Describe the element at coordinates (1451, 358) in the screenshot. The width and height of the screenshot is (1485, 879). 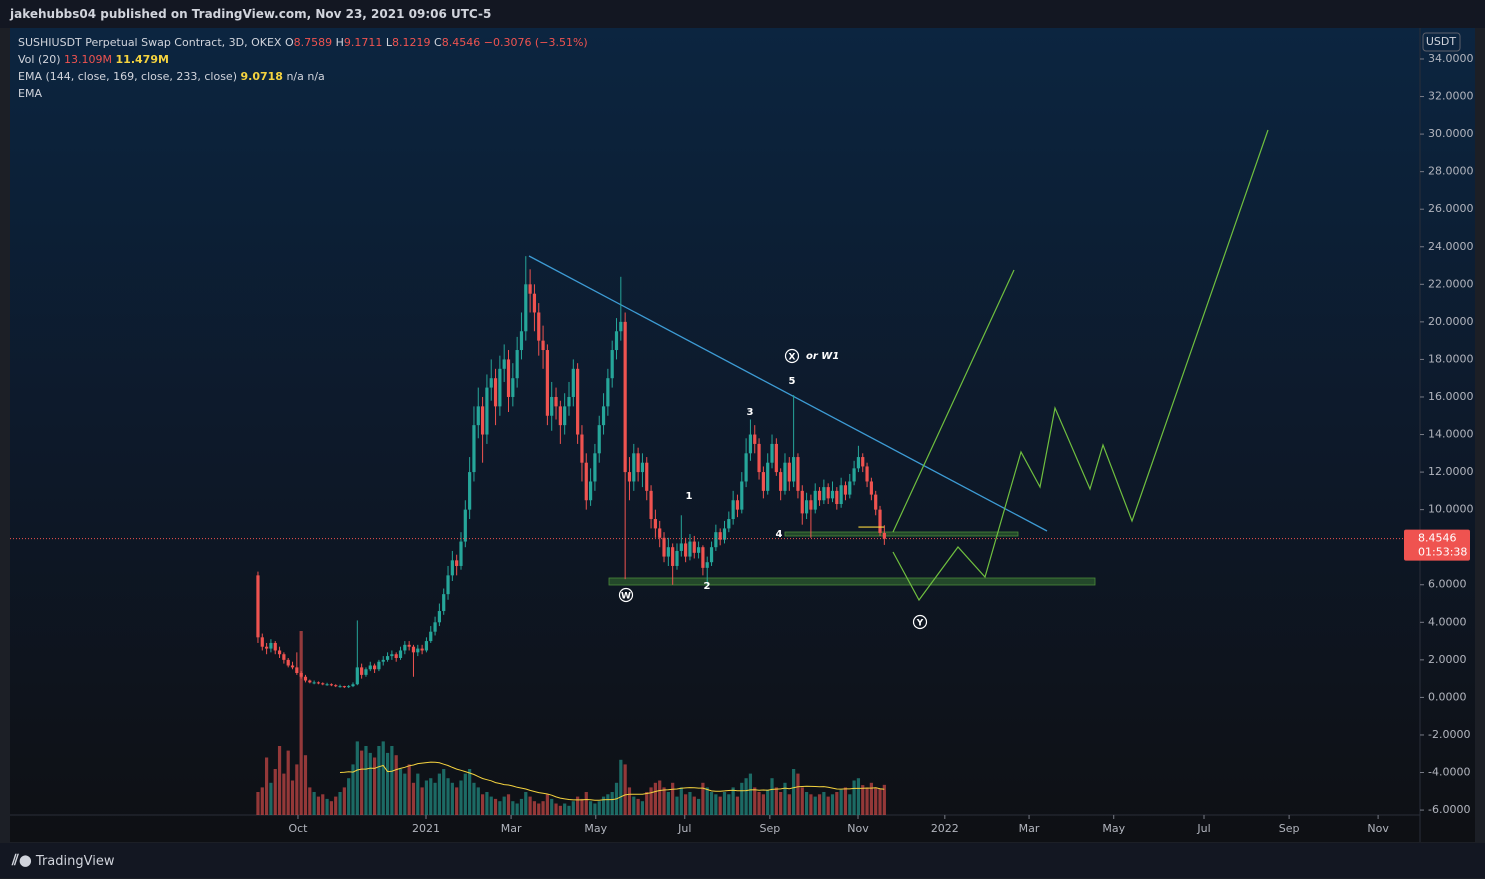
I see `y-tick-label: 18.0000` at that location.